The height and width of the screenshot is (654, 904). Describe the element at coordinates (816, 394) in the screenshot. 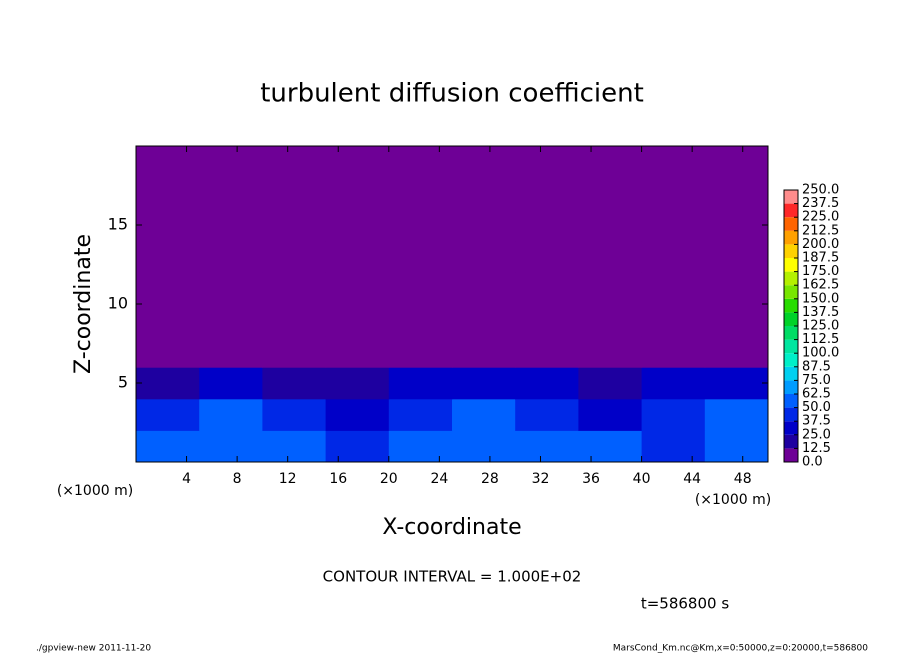

I see `colorbar-label: 62.5` at that location.